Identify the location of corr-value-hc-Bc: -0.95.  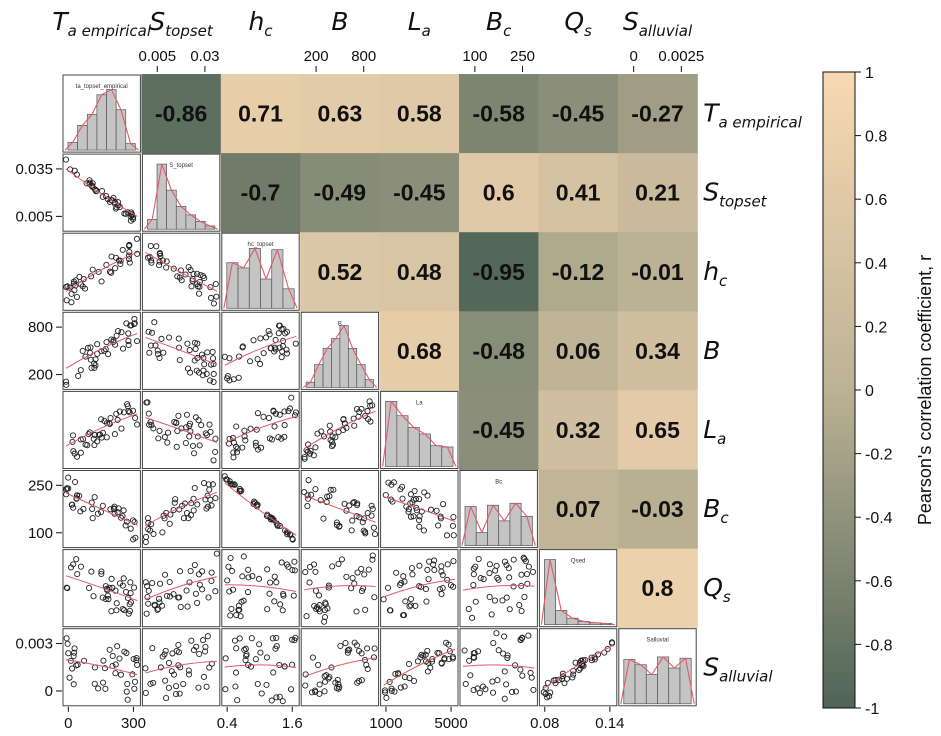
(498, 272).